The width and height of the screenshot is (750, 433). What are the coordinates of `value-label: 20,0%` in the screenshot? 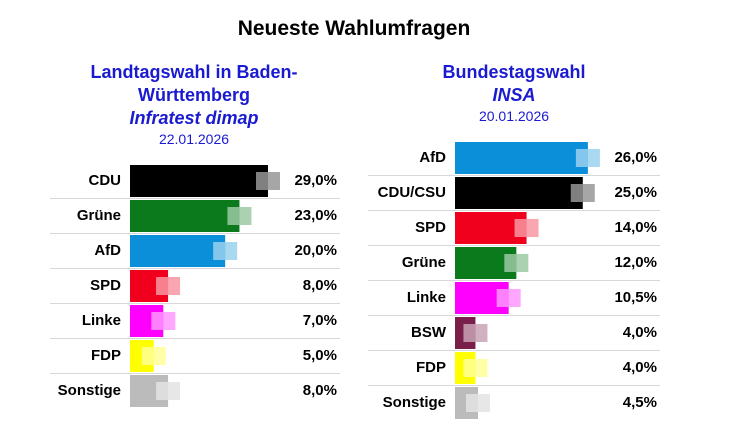 It's located at (315, 250).